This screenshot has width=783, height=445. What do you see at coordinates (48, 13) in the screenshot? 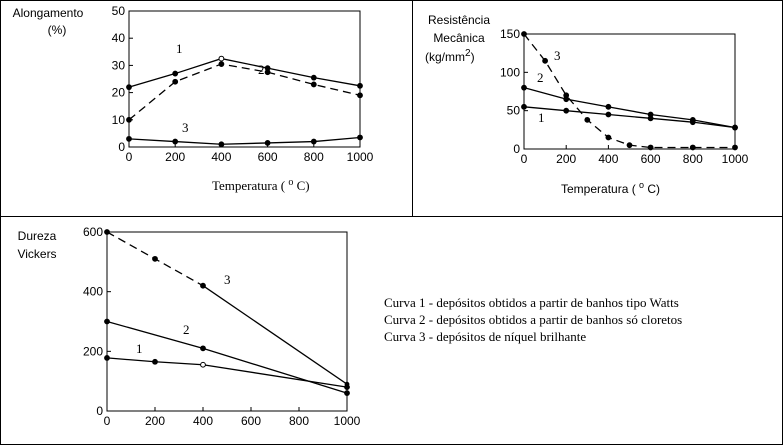
I see `chart1-ylabel-line1: Alongamento` at bounding box center [48, 13].